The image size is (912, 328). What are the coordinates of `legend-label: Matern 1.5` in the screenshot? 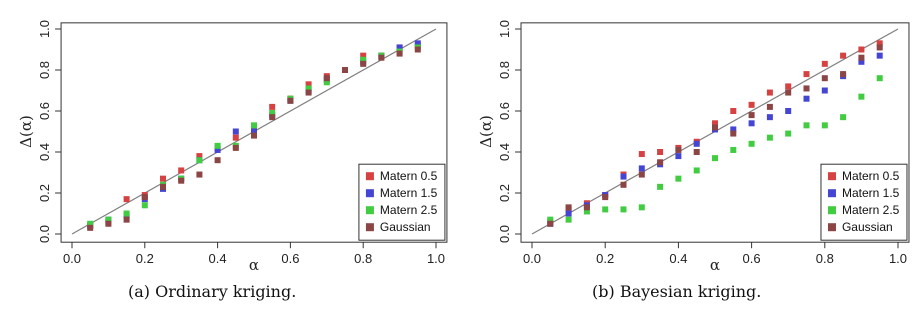 It's located at (871, 193).